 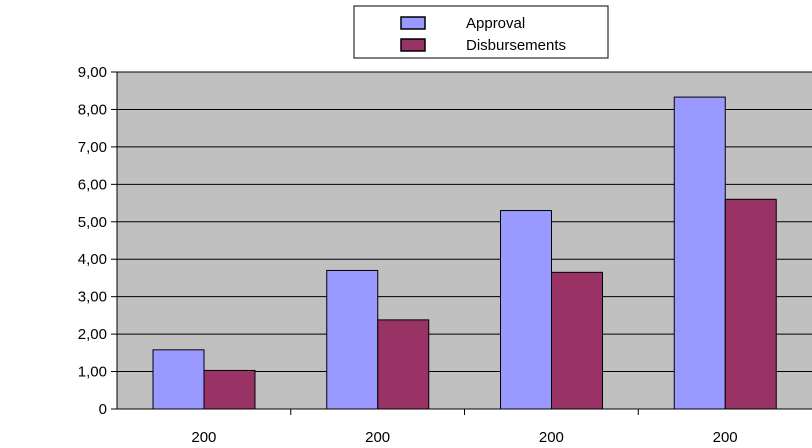 I want to click on y-tick-label: 5,00, so click(x=92, y=222).